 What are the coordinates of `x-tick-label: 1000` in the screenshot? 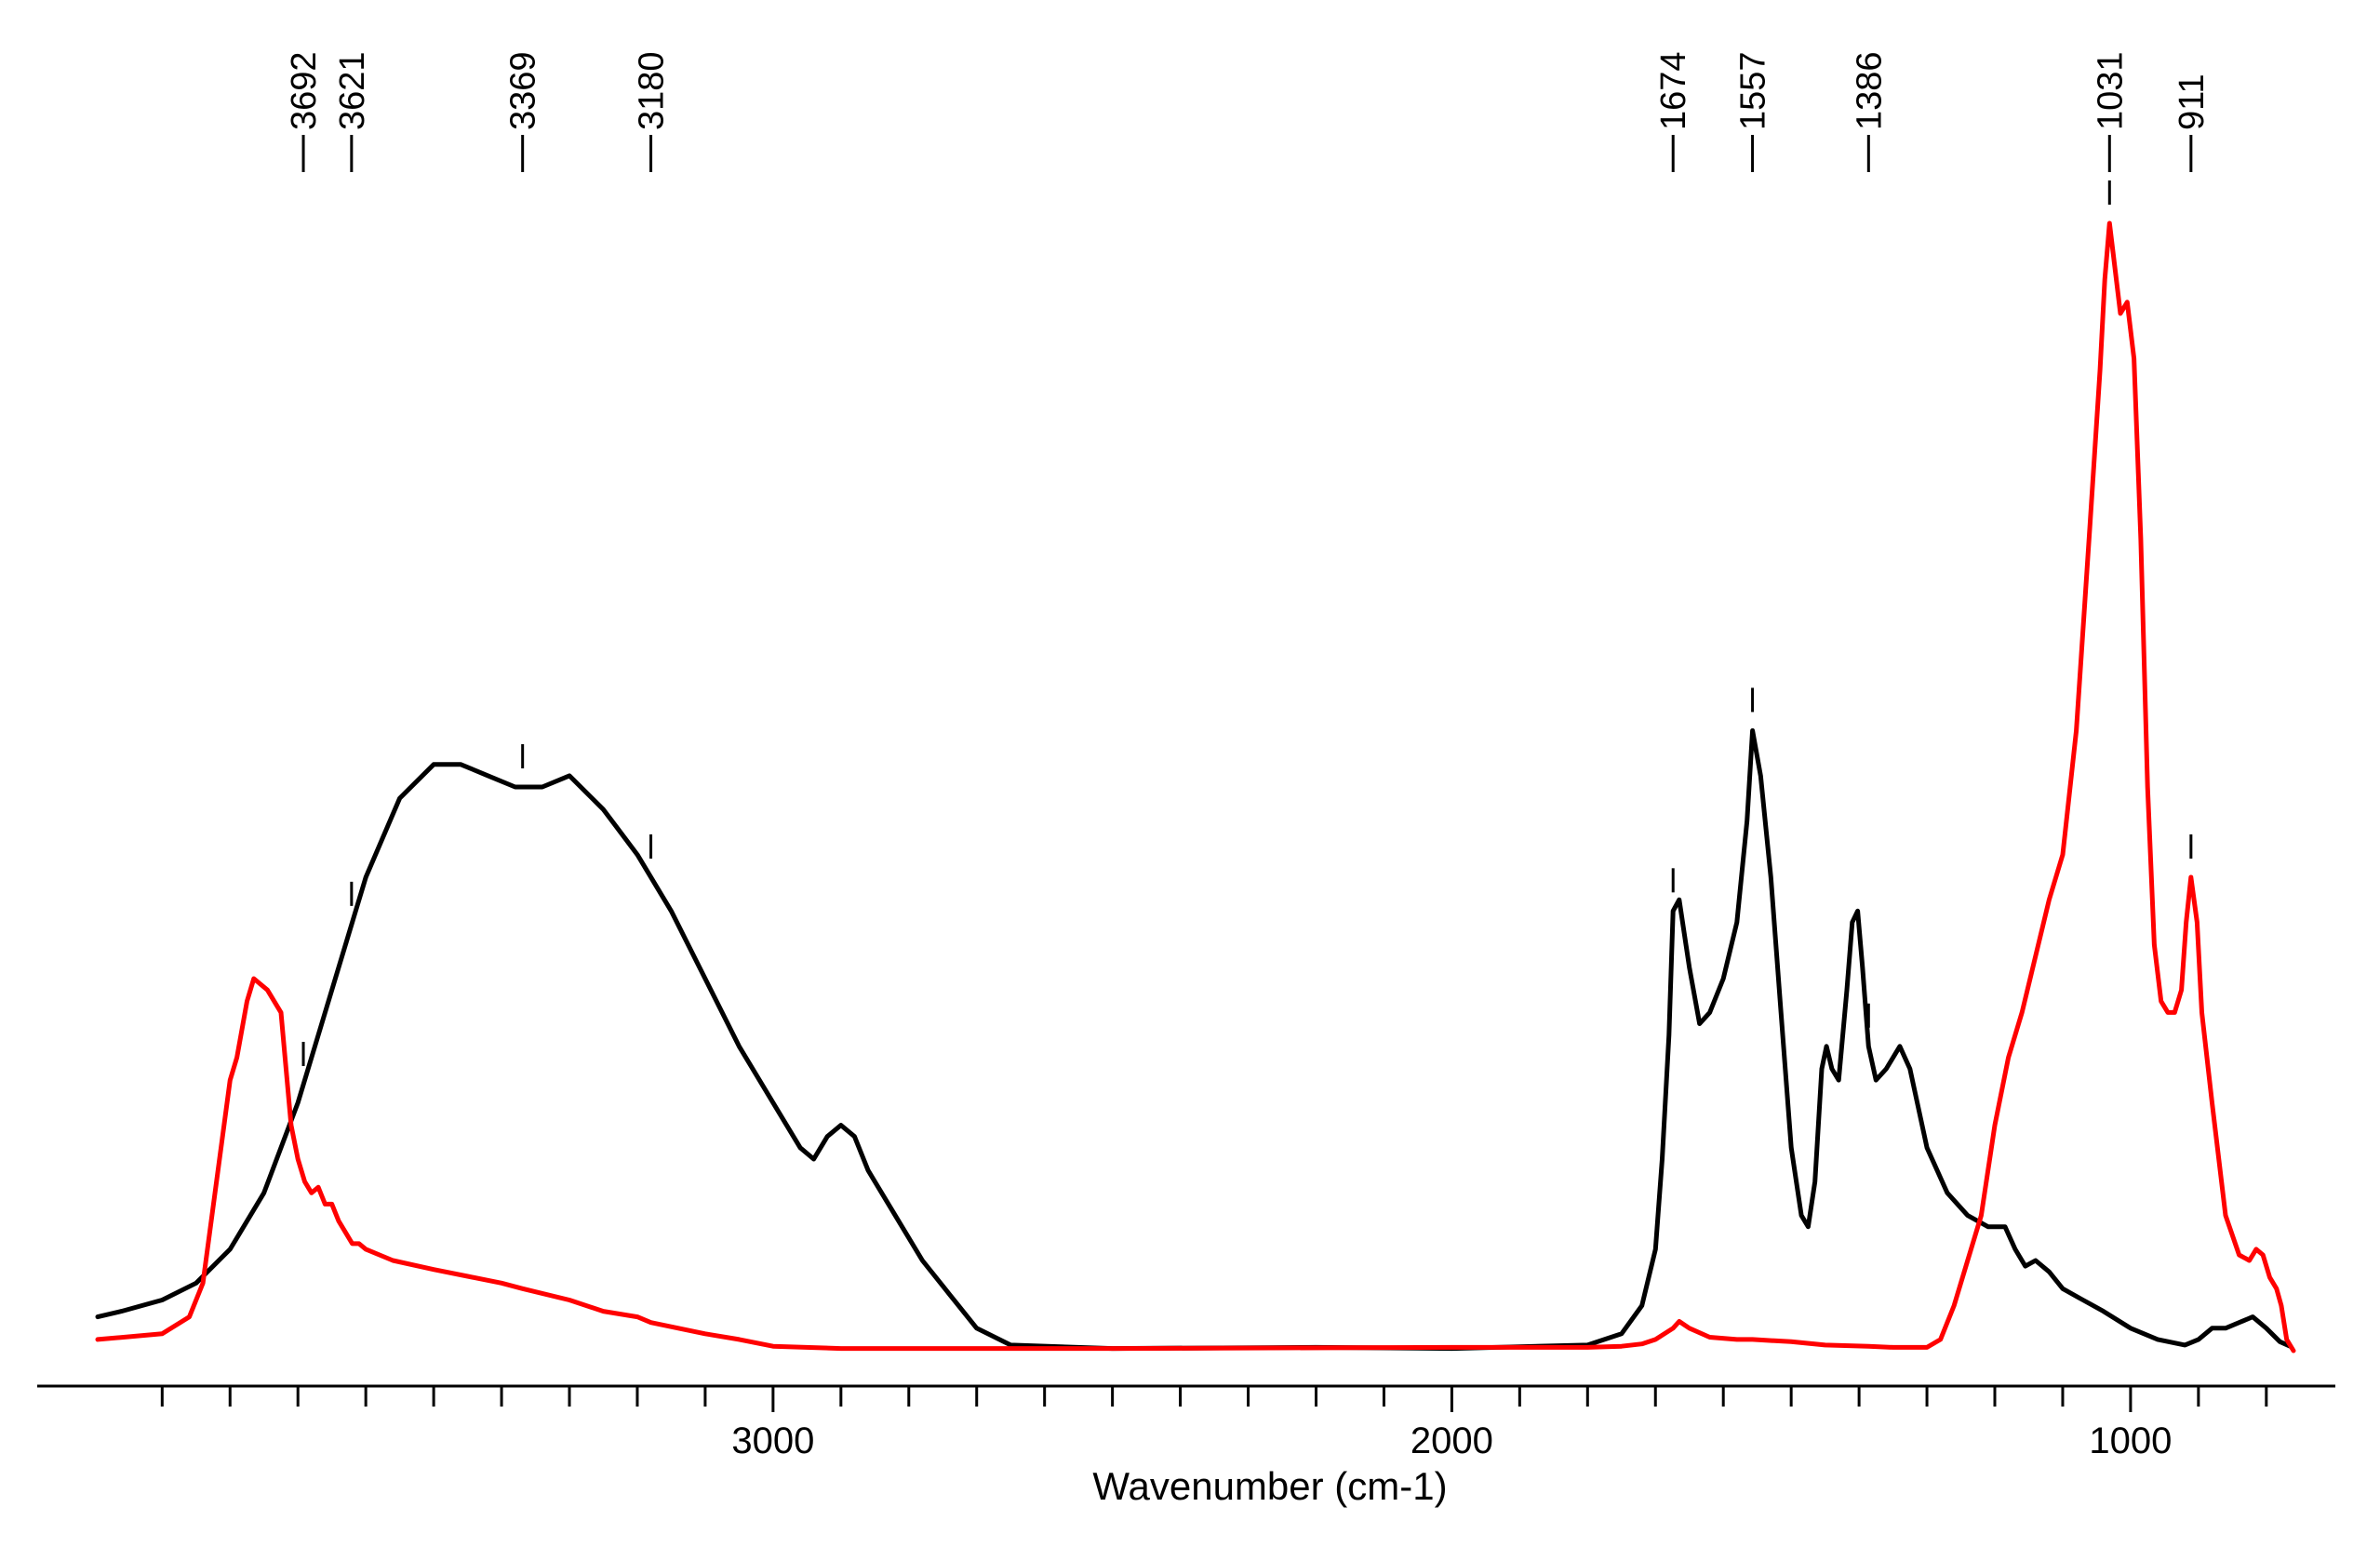 It's located at (2130, 1440).